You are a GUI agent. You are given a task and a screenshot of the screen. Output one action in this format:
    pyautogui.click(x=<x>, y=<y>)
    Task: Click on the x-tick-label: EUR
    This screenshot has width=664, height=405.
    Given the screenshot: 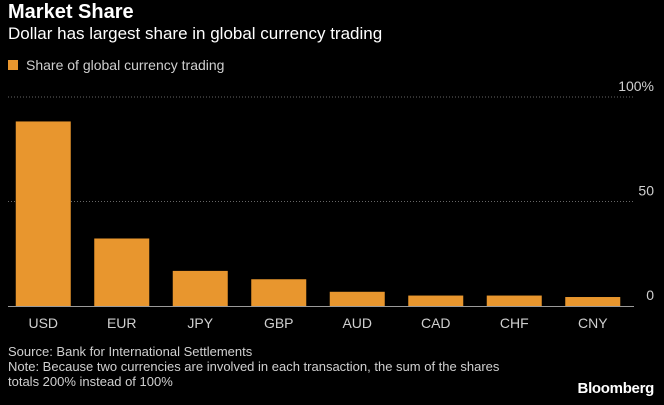 What is the action you would take?
    pyautogui.click(x=122, y=323)
    